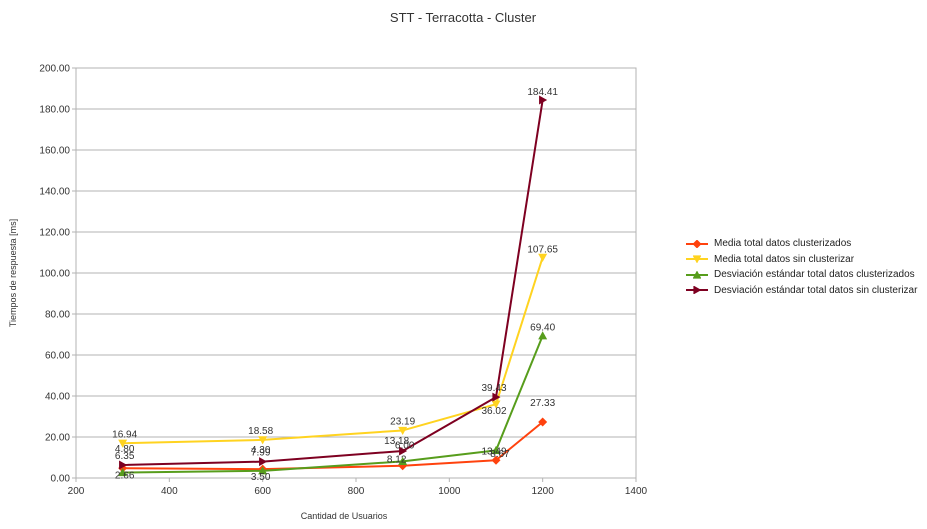 Image resolution: width=927 pixels, height=529 pixels. Describe the element at coordinates (57, 397) in the screenshot. I see `y-tick-label: 40.00` at that location.